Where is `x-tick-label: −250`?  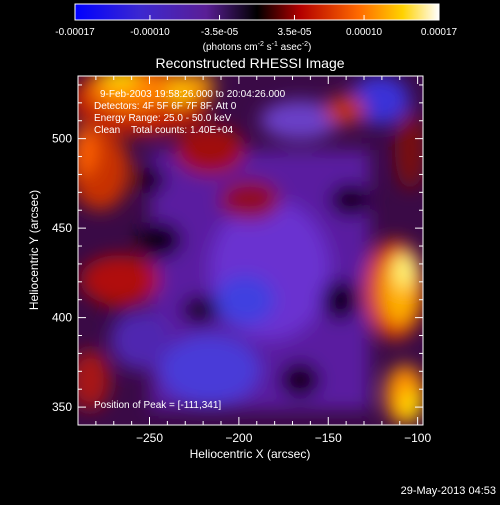 x-tick-label: −250 is located at coordinates (149, 438).